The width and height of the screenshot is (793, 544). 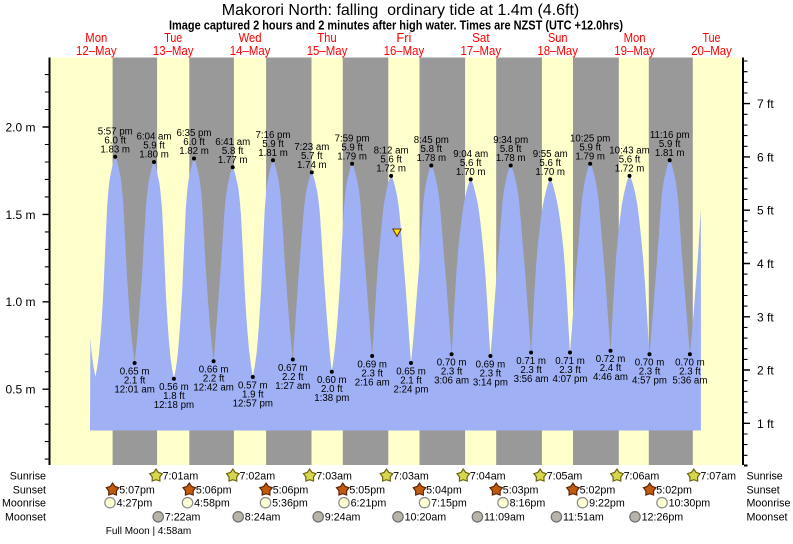 What do you see at coordinates (135, 380) in the screenshot?
I see `svg-text: 2.1 ft` at bounding box center [135, 380].